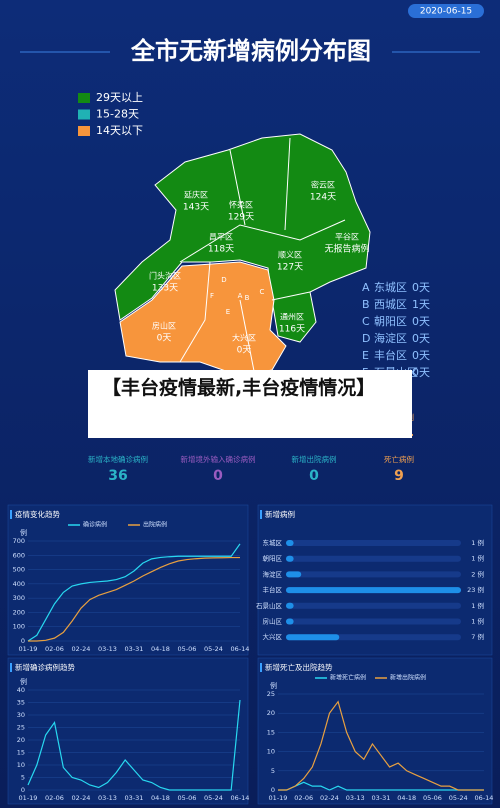 This screenshot has height=808, width=500. I want to click on banner: 【丰台疫情最新,丰台疫情情况】, so click(250, 404).